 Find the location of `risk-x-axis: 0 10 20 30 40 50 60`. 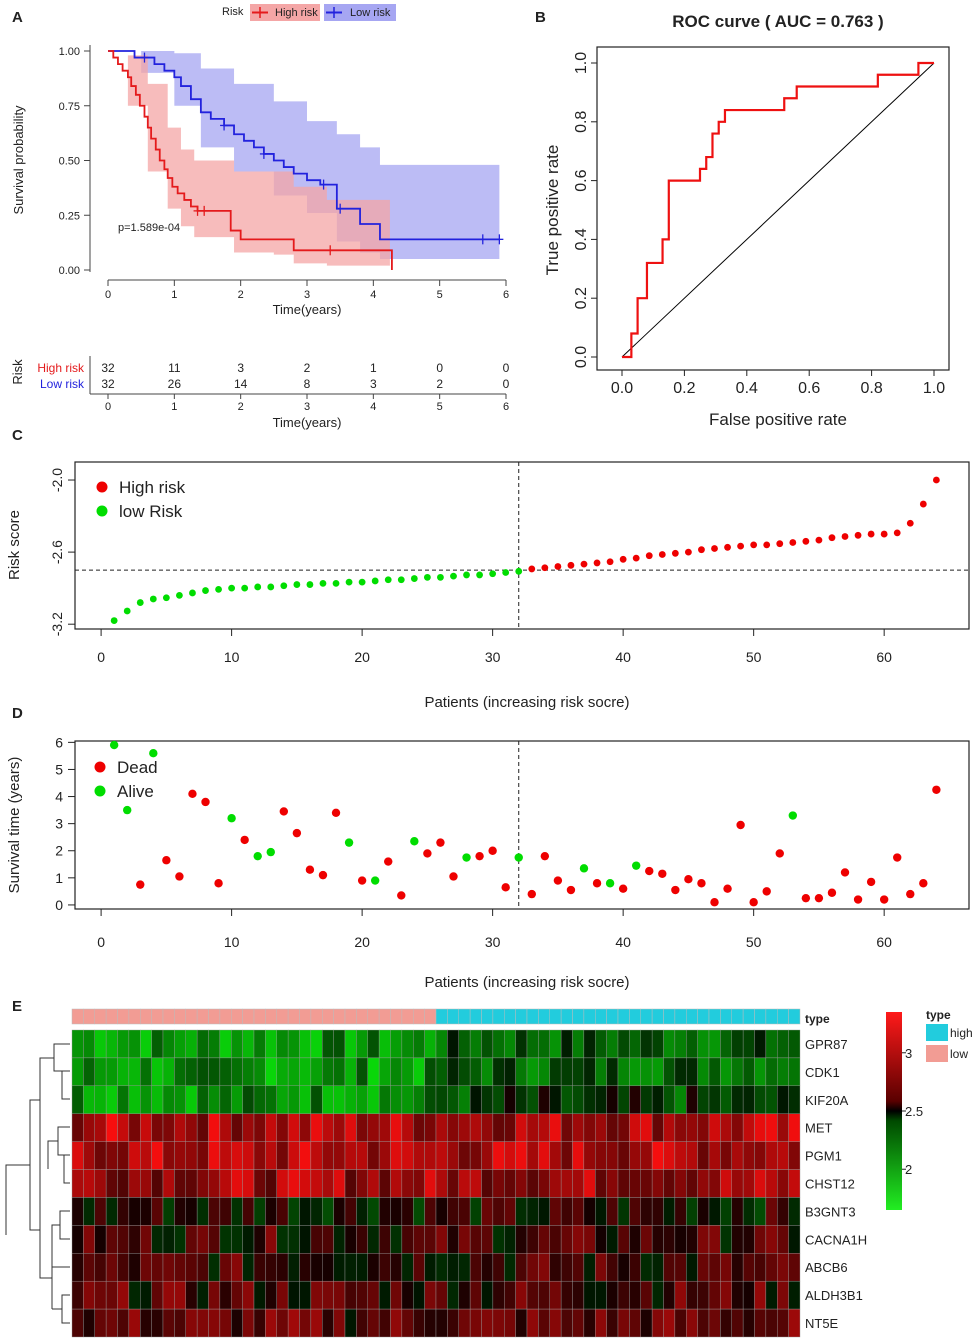

risk-x-axis: 0 10 20 30 40 50 60 is located at coordinates (494, 647).